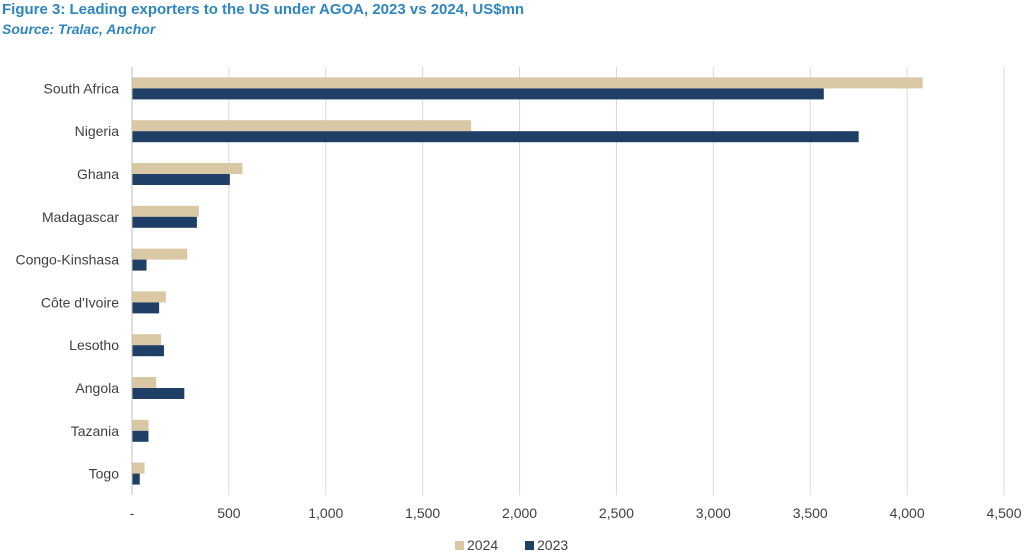 The height and width of the screenshot is (558, 1024). Describe the element at coordinates (67, 260) in the screenshot. I see `category-label: Congo-Kinshasa` at that location.